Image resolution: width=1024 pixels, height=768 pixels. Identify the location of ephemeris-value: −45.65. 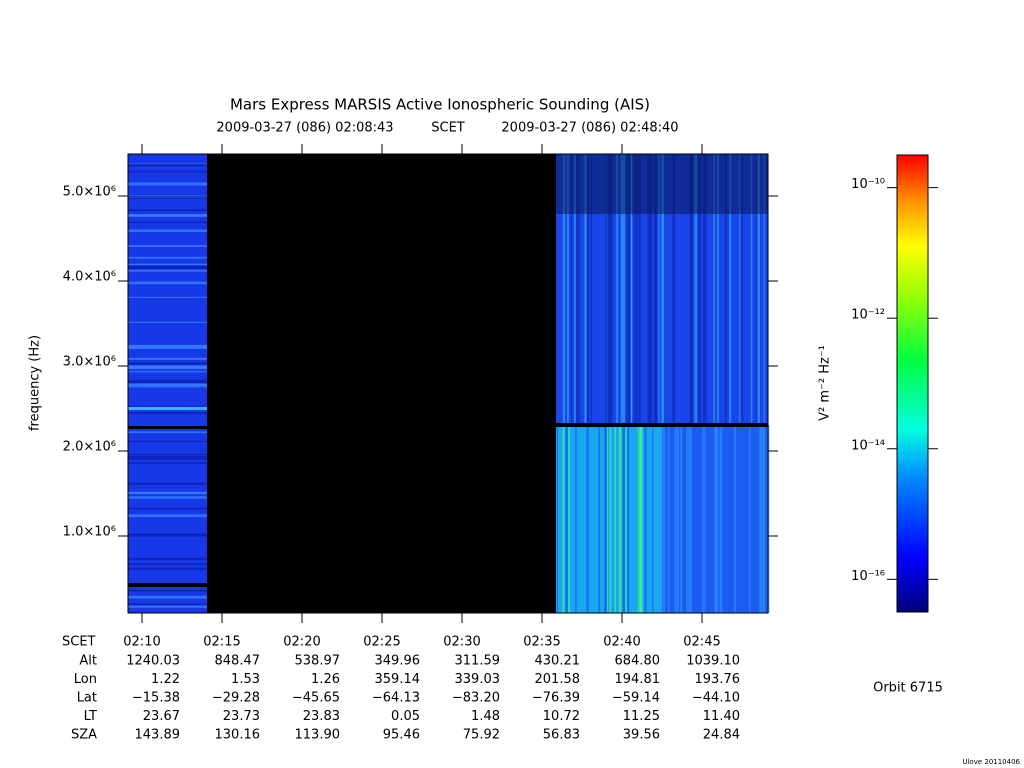
(316, 698).